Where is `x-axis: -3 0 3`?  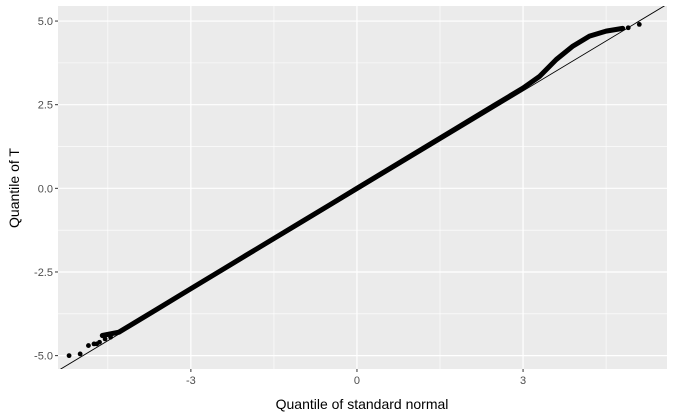
x-axis: -3 0 3 is located at coordinates (356, 378).